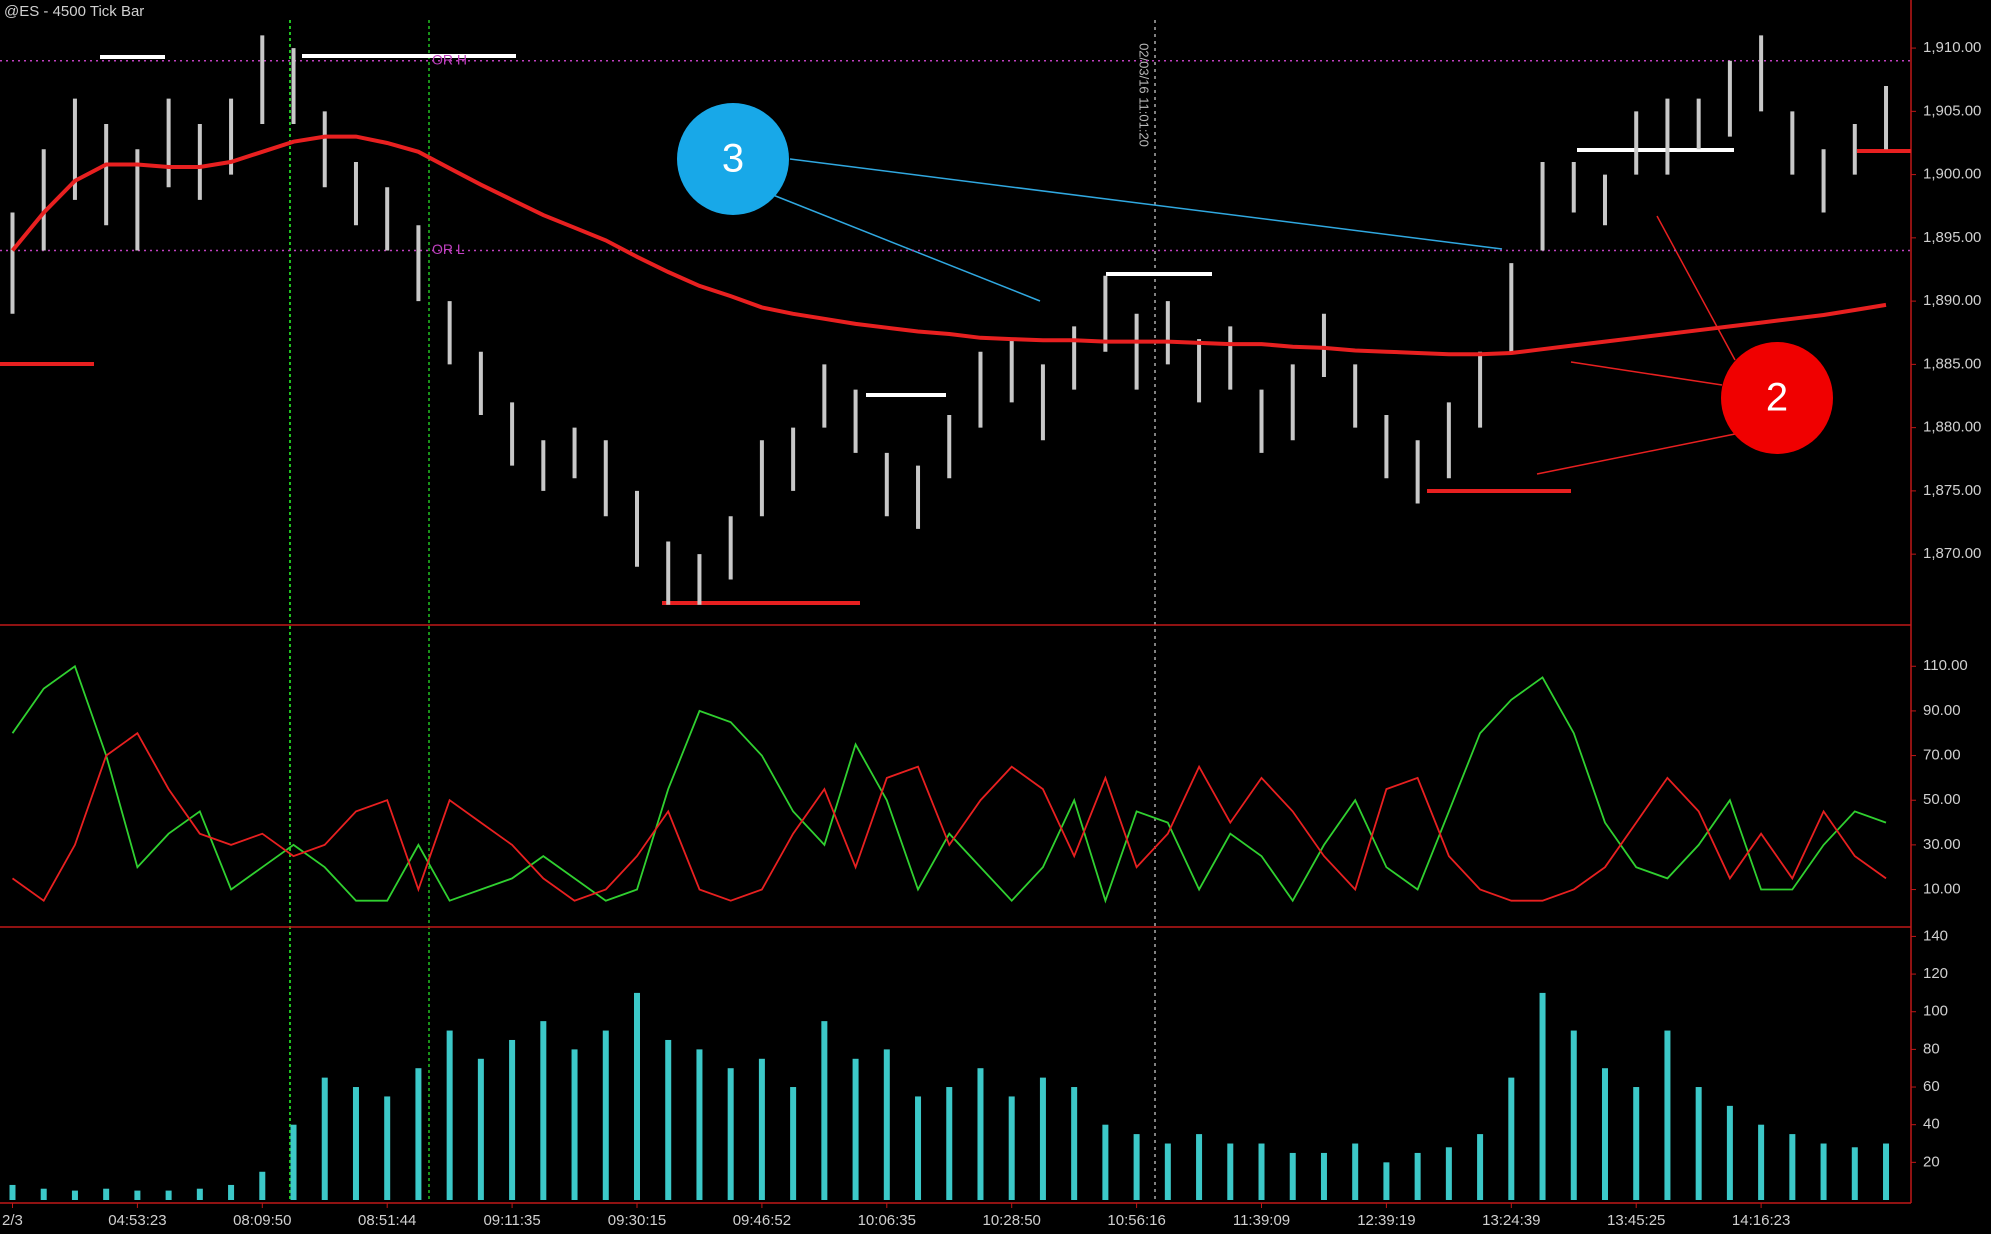 The image size is (1991, 1234). Describe the element at coordinates (1136, 1220) in the screenshot. I see `x-tick-label: 10:56:16` at that location.